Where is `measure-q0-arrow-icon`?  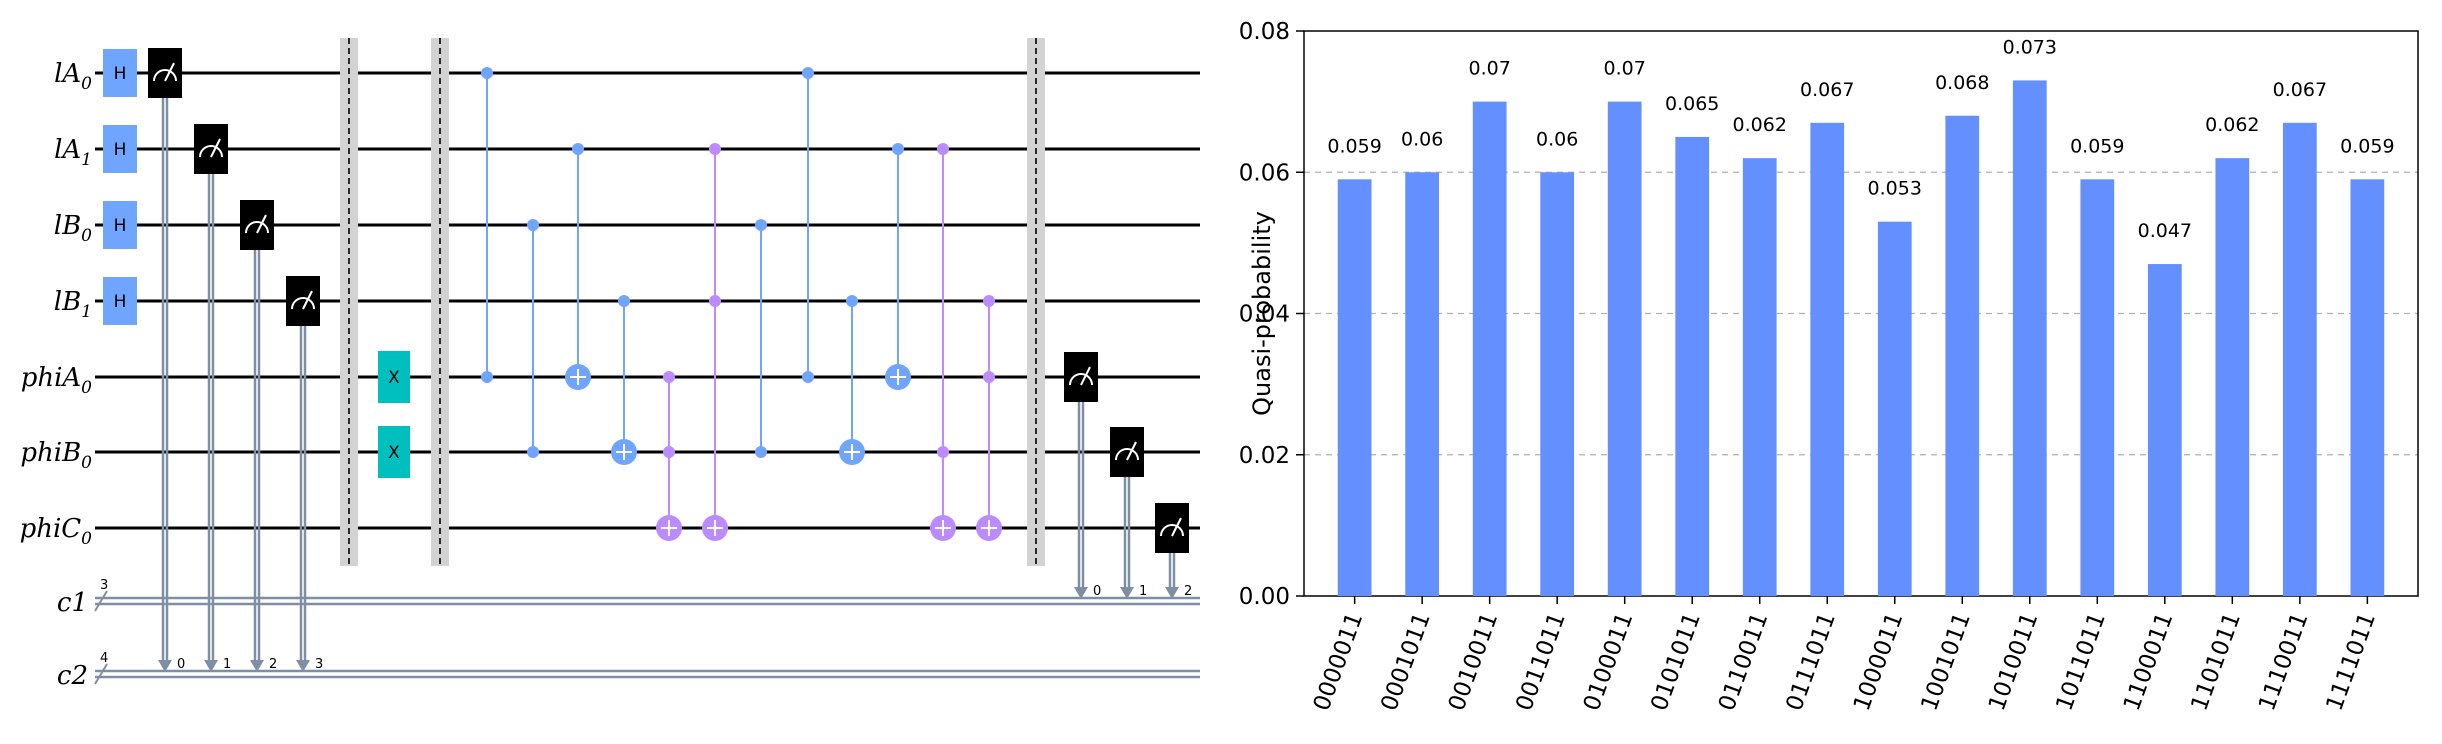
measure-q0-arrow-icon is located at coordinates (165, 666).